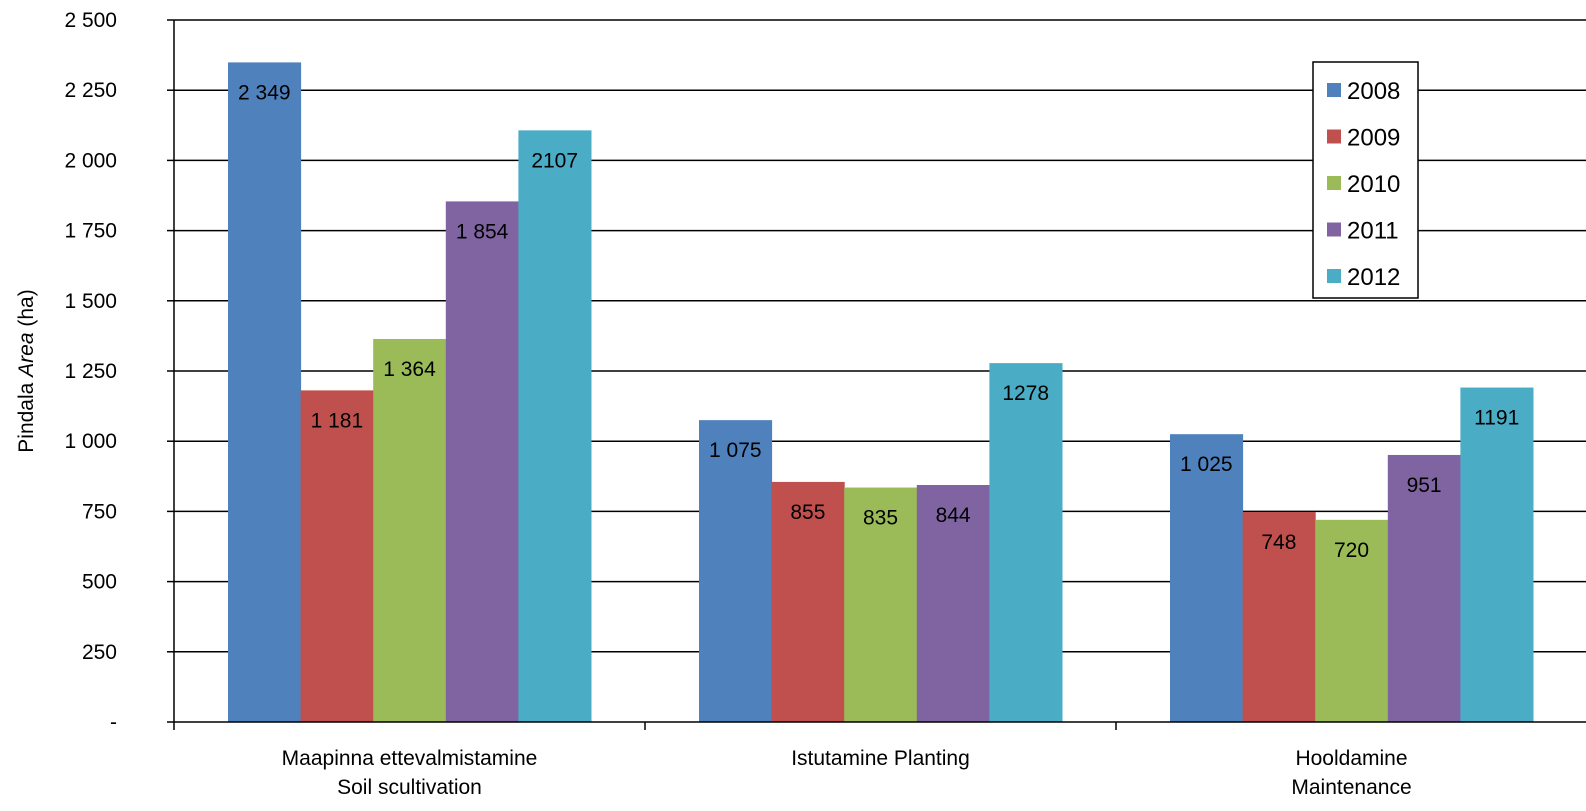 The width and height of the screenshot is (1586, 811). What do you see at coordinates (1334, 276) in the screenshot?
I see `legend-swatch-2012` at bounding box center [1334, 276].